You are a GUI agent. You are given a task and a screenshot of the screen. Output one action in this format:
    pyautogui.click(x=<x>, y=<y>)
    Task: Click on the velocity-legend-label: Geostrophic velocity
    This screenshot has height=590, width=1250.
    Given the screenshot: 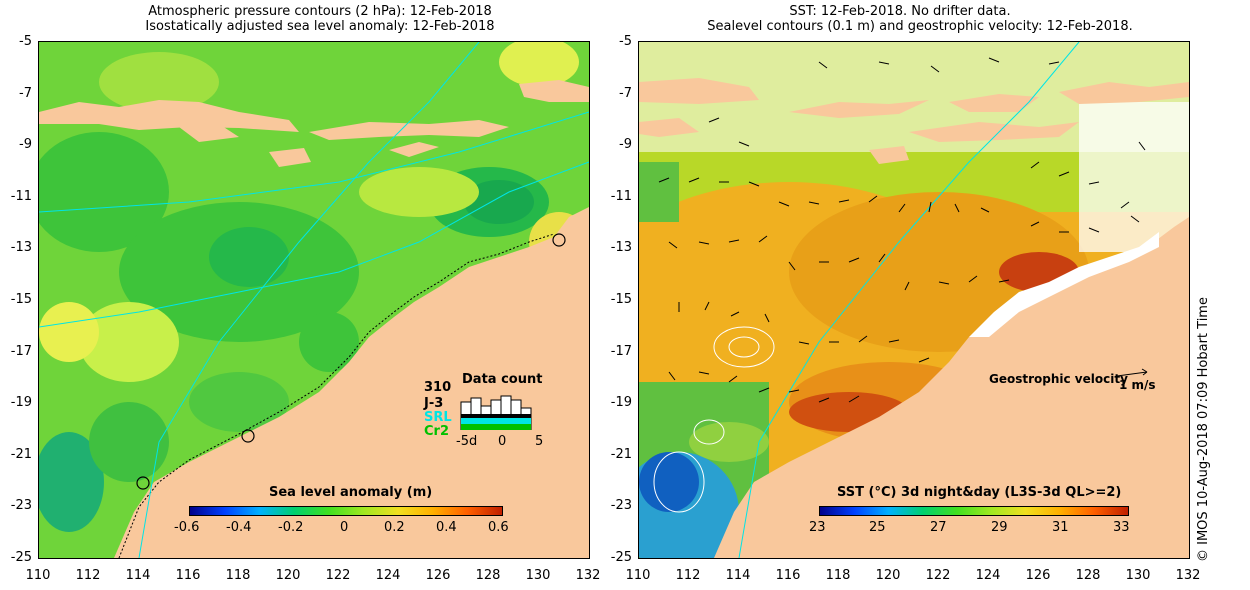 What is the action you would take?
    pyautogui.click(x=1058, y=379)
    